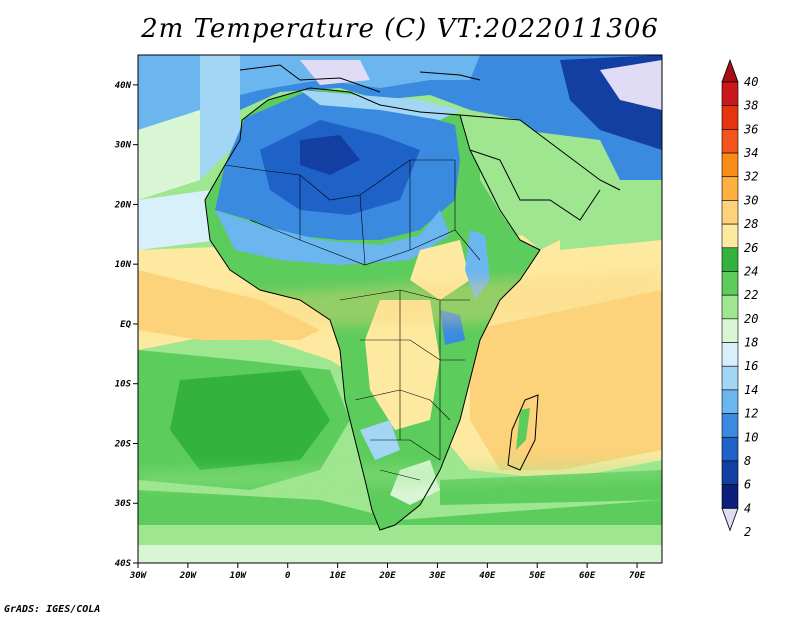 The width and height of the screenshot is (800, 618). Describe the element at coordinates (739, 298) in the screenshot. I see `colorbar-legend: 40 38 36 34 32 30 28 26 24 22 20 18 16 14 12 10 8 6 4 2` at that location.